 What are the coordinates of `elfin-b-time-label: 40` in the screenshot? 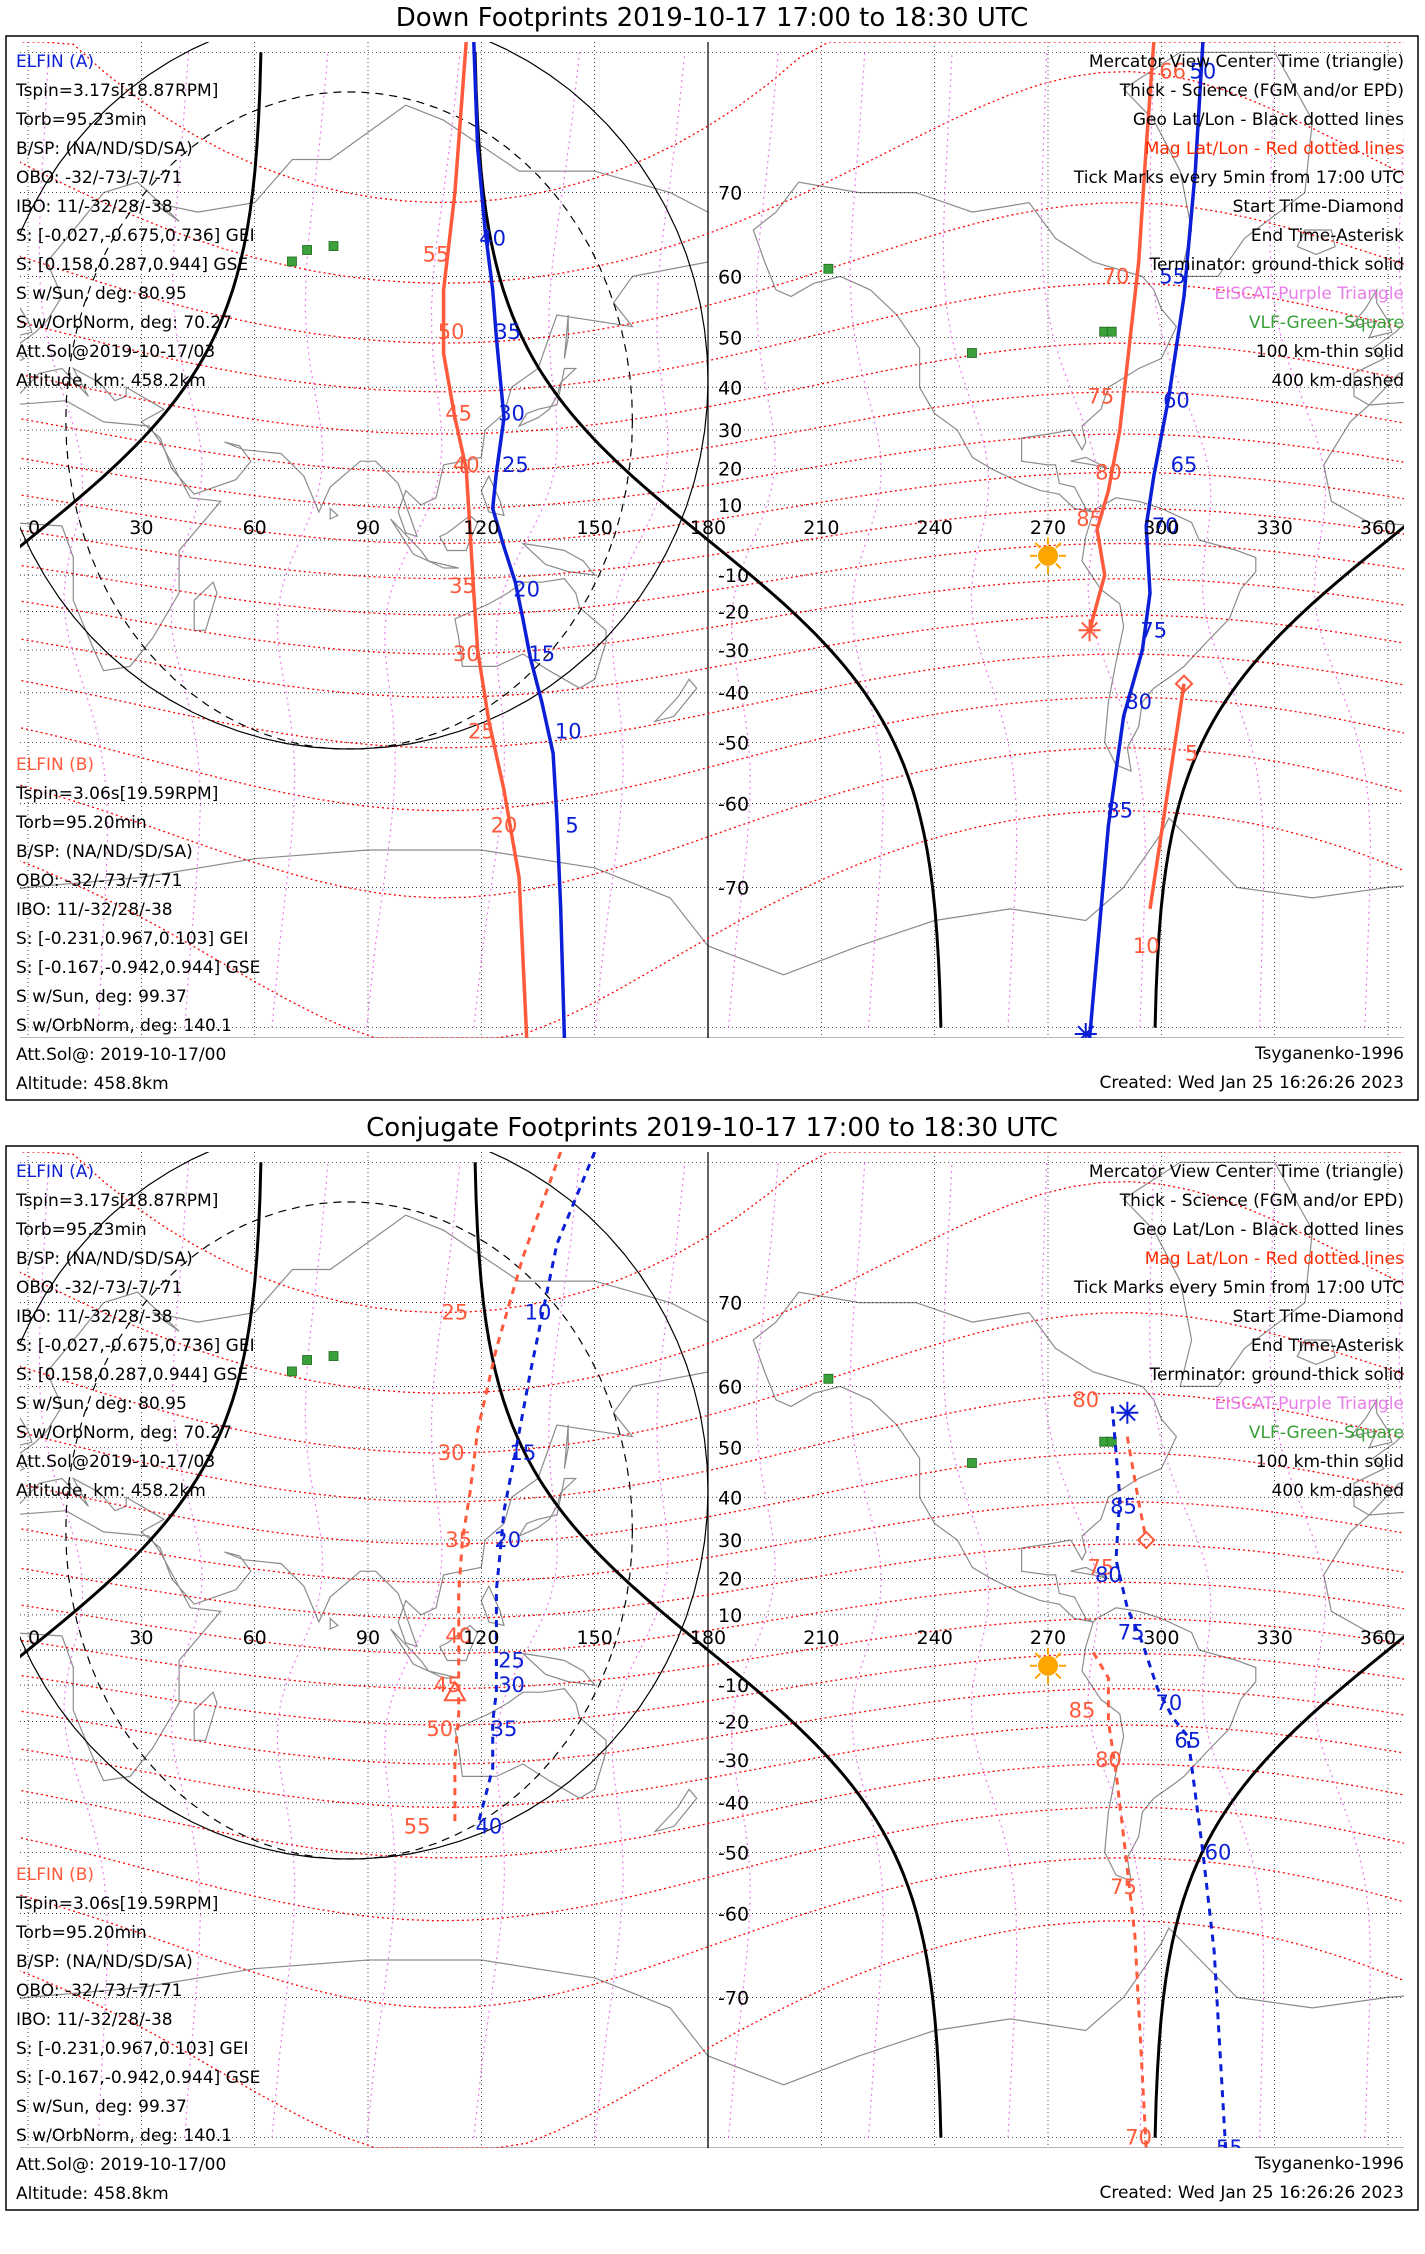 It's located at (458, 1636).